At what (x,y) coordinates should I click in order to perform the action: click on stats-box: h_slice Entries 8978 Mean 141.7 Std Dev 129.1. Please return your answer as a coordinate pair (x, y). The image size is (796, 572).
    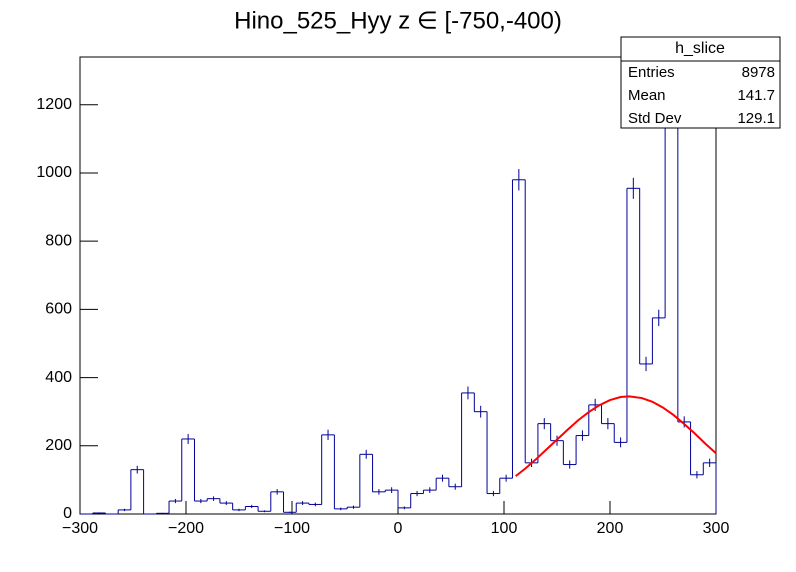
    Looking at the image, I should click on (700, 82).